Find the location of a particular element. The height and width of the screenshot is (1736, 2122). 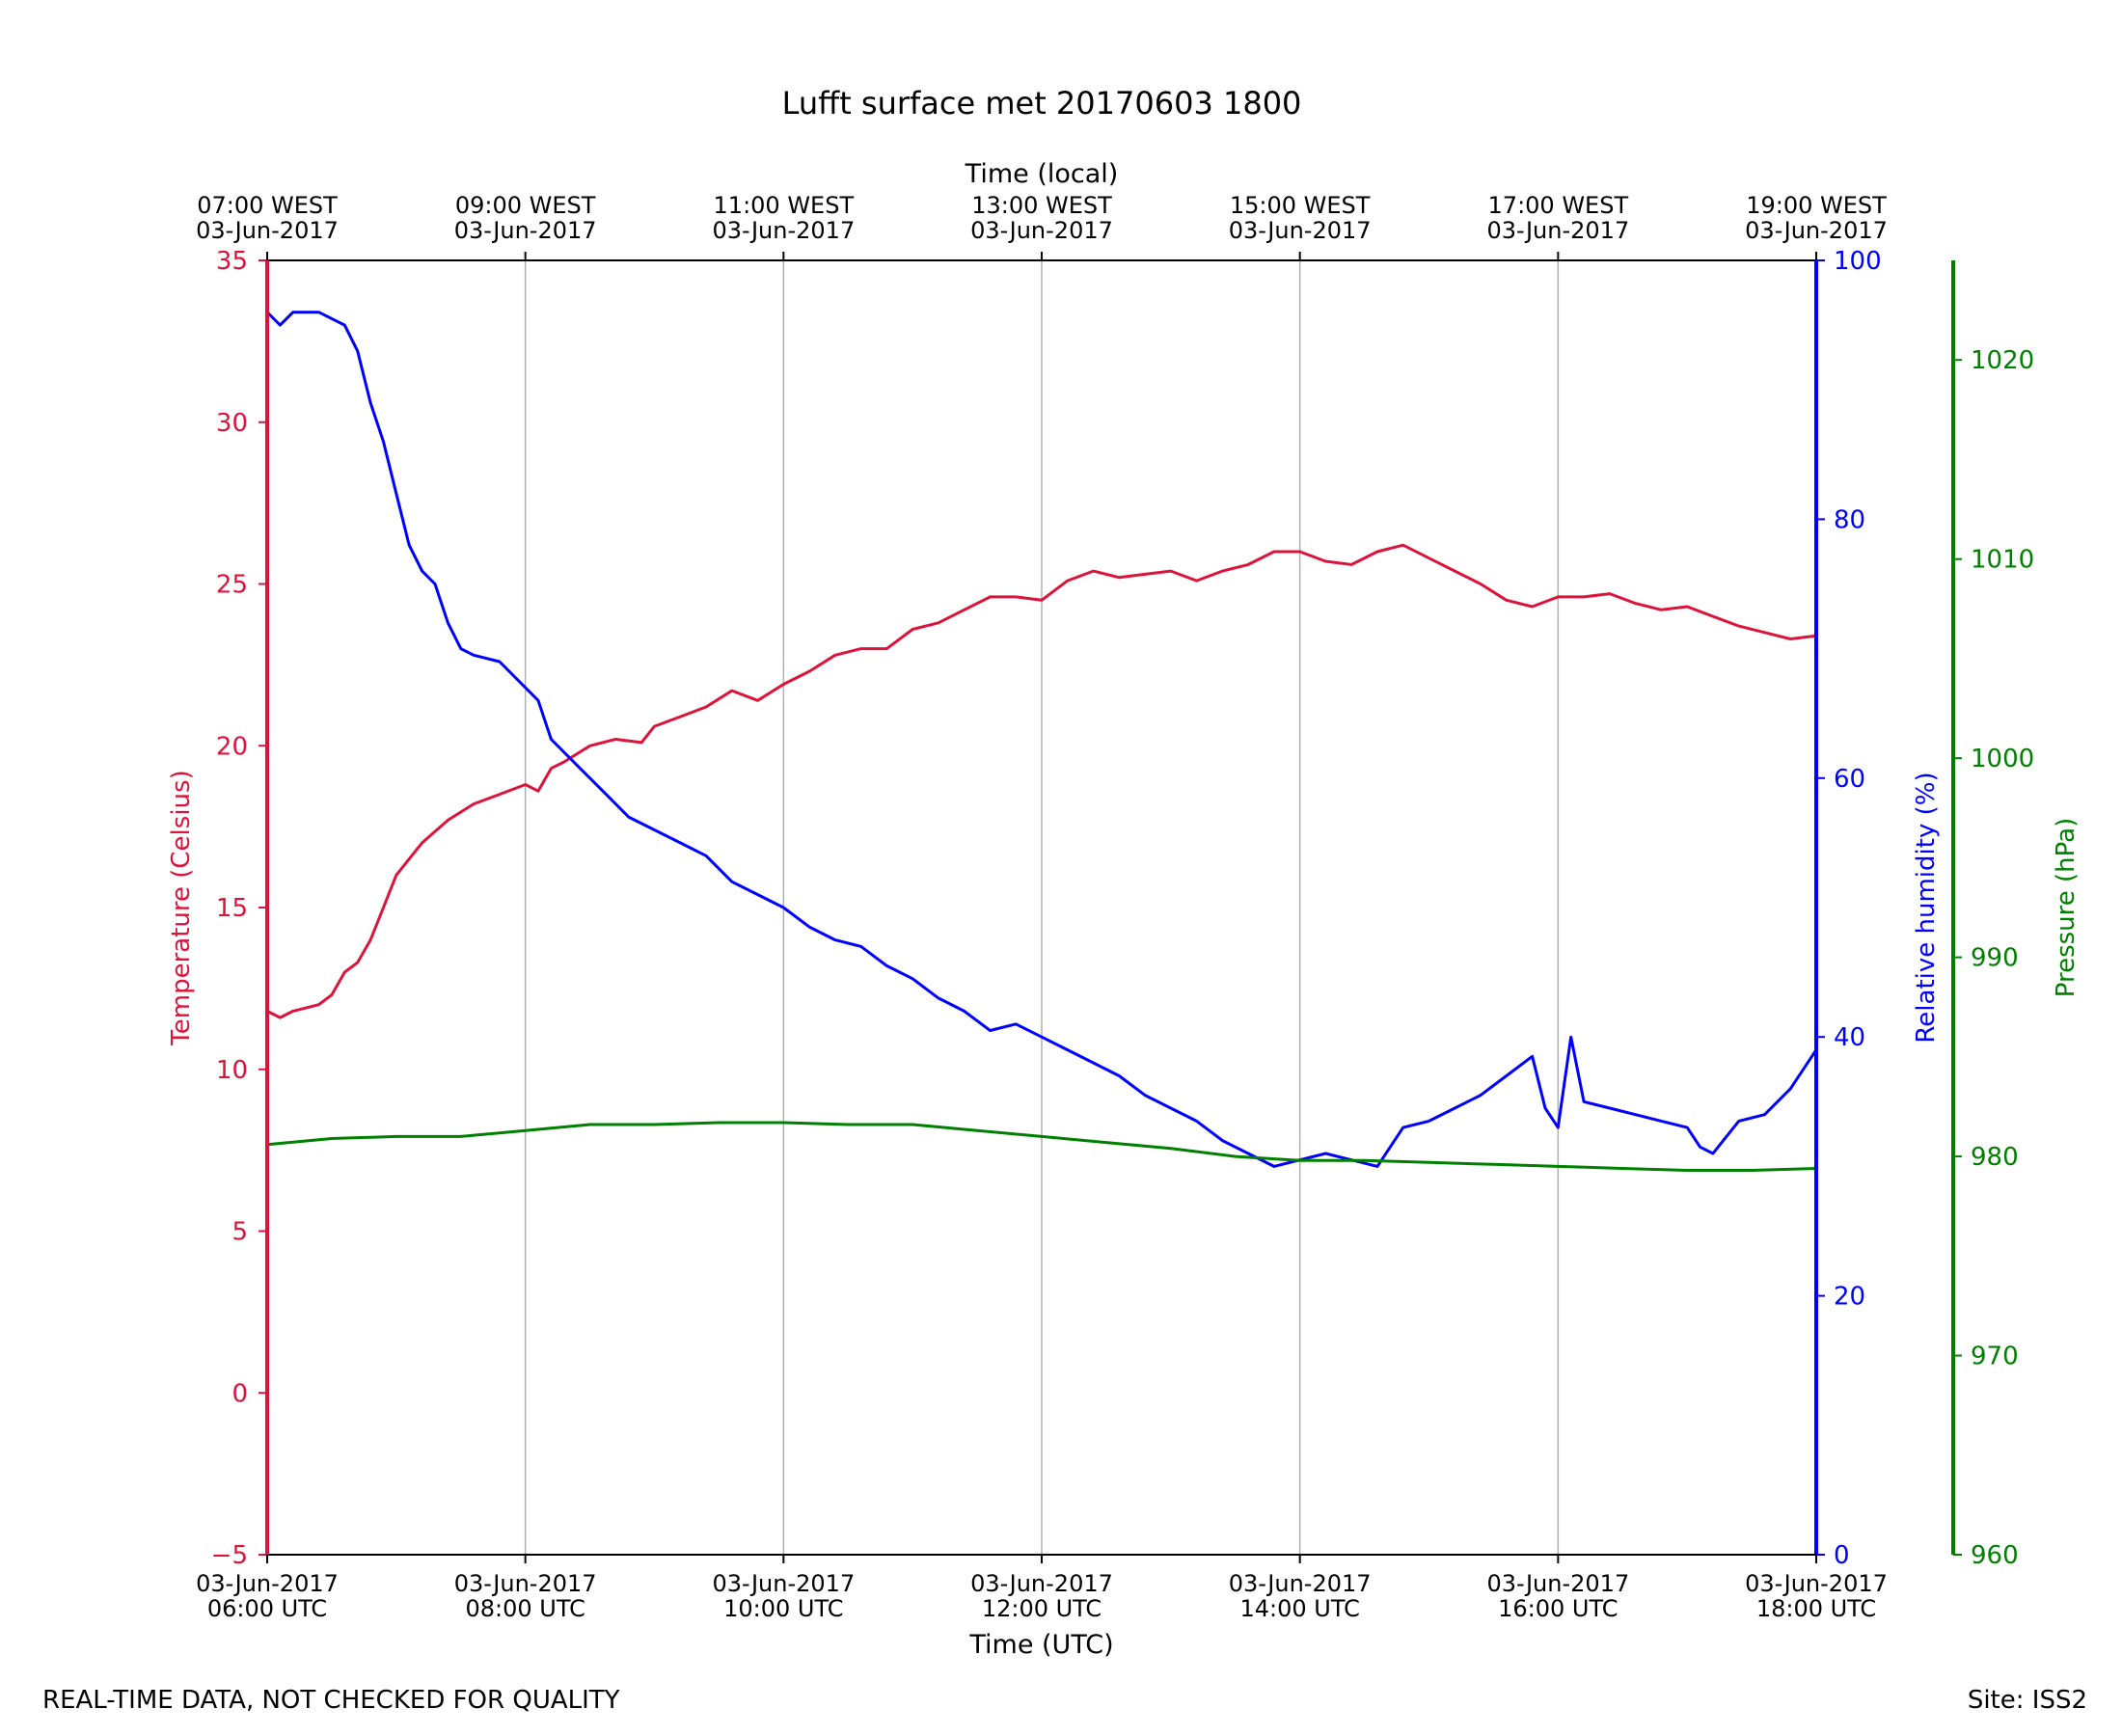

pressure-tick-label: 1000 is located at coordinates (2003, 759).